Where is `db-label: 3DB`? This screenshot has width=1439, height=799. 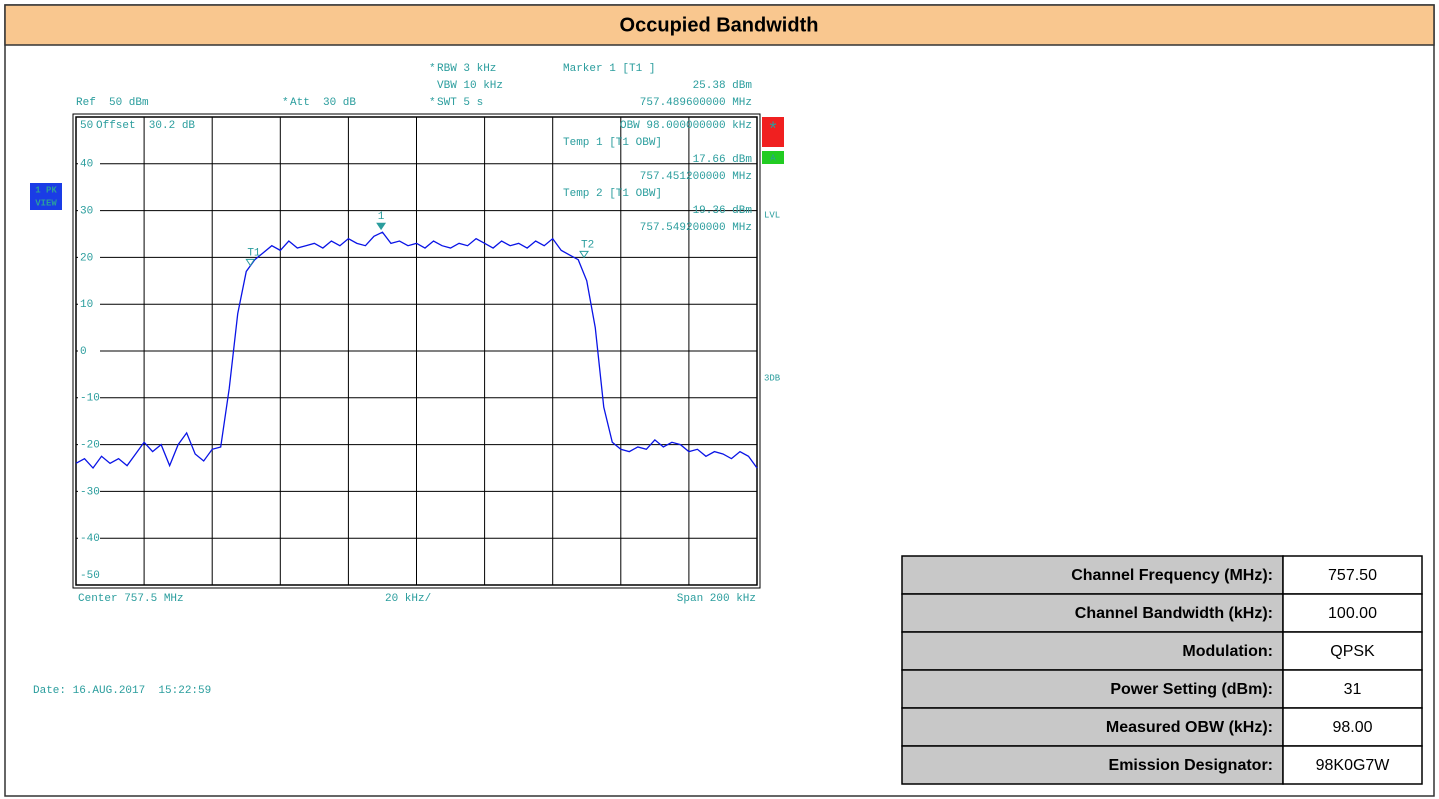 db-label: 3DB is located at coordinates (772, 378).